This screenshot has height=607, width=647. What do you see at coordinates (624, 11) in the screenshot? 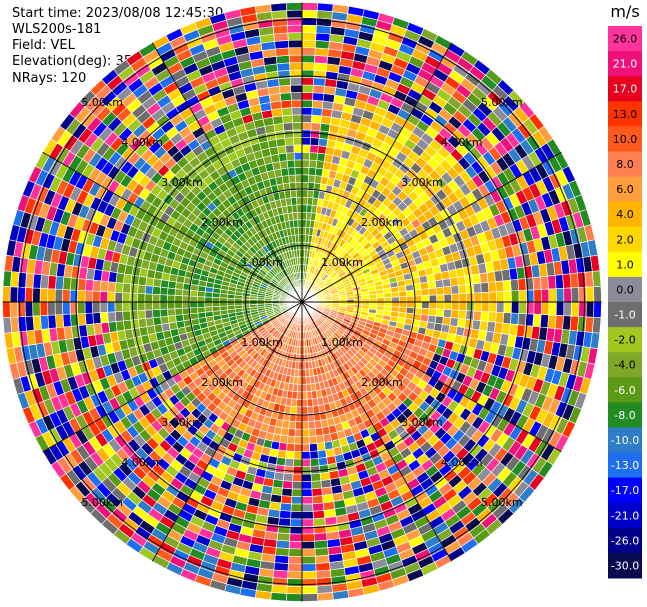
I see `colorbar-unit: m/s` at bounding box center [624, 11].